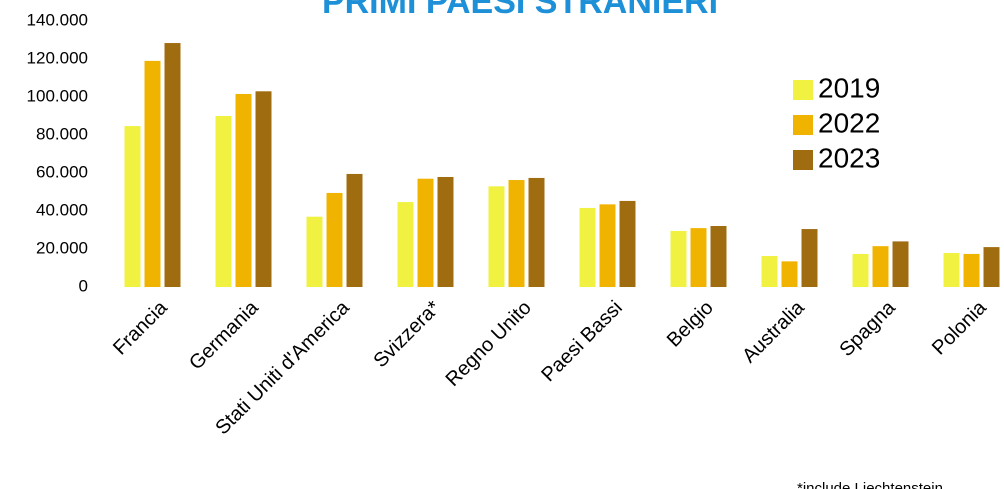 This screenshot has width=1004, height=489. Describe the element at coordinates (849, 157) in the screenshot. I see `legend-label: 2023` at that location.